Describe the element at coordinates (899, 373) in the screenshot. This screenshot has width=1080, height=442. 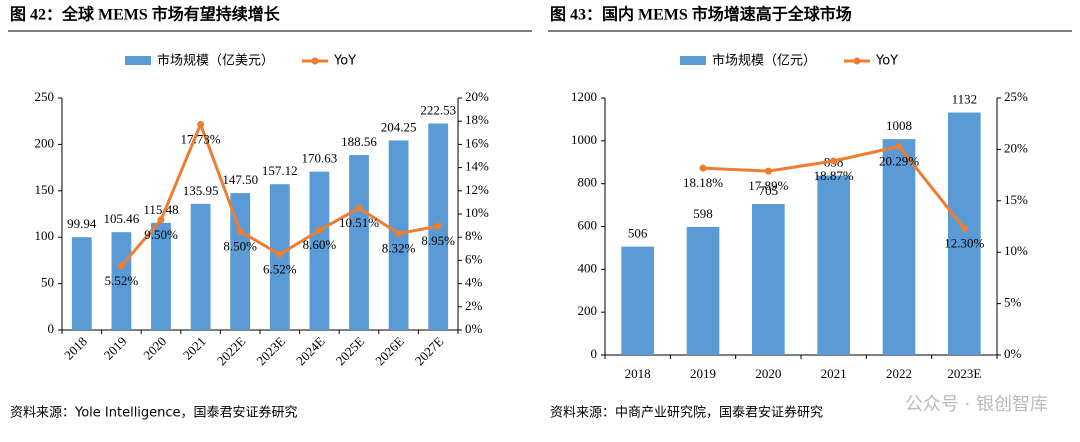
I see `x-tick-label: 2022` at that location.